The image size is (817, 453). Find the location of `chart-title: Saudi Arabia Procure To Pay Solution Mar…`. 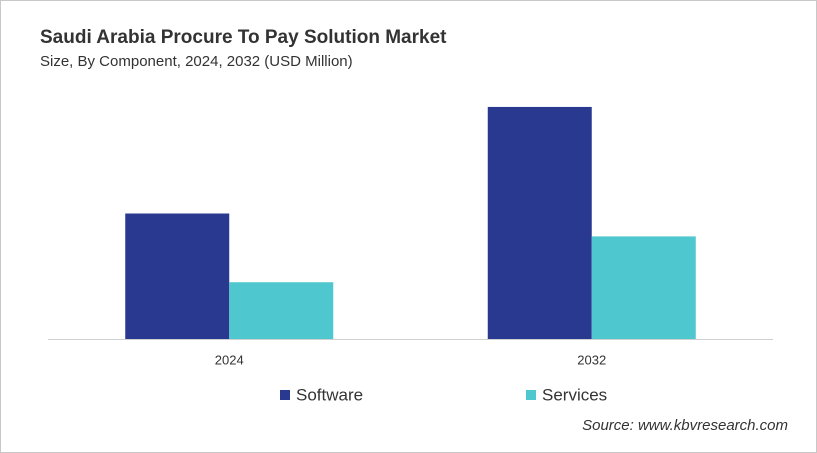

chart-title: Saudi Arabia Procure To Pay Solution Mar… is located at coordinates (243, 37).